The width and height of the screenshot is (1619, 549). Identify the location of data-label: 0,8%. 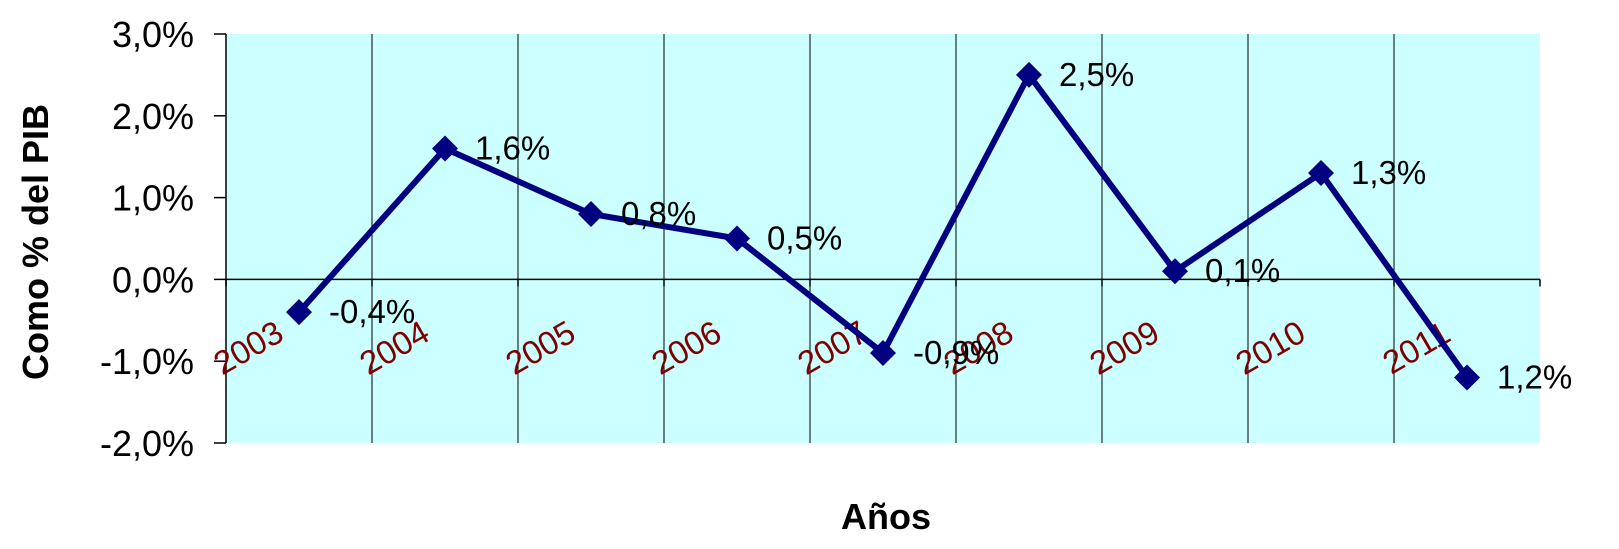
(658, 213).